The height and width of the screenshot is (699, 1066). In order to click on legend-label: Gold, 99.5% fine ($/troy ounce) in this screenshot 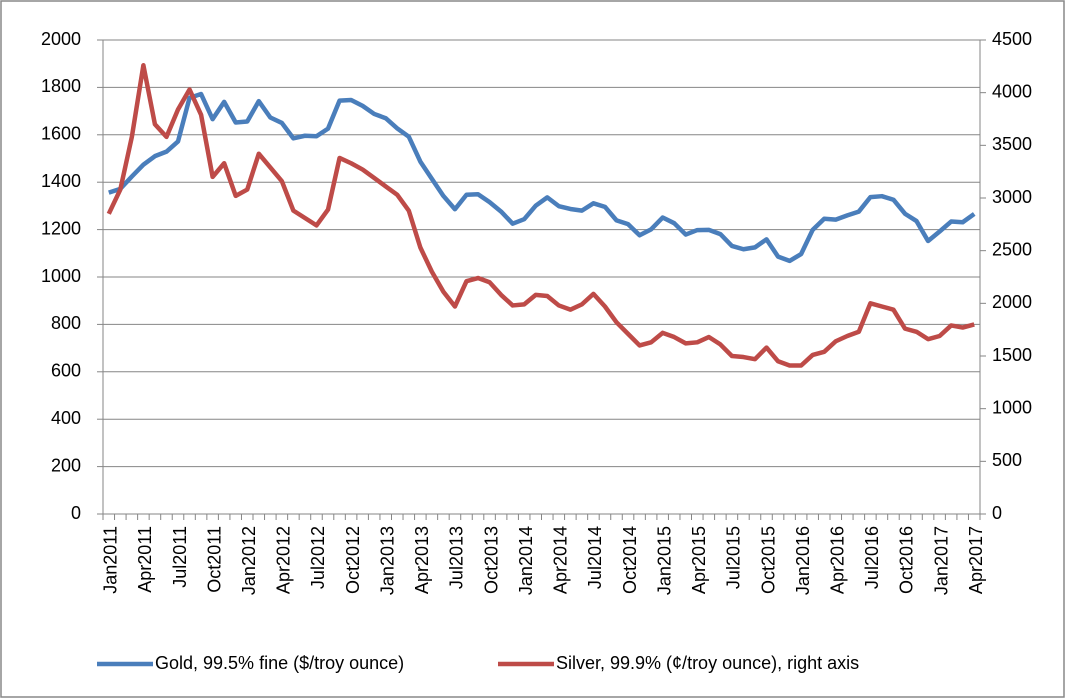, I will do `click(279, 663)`.